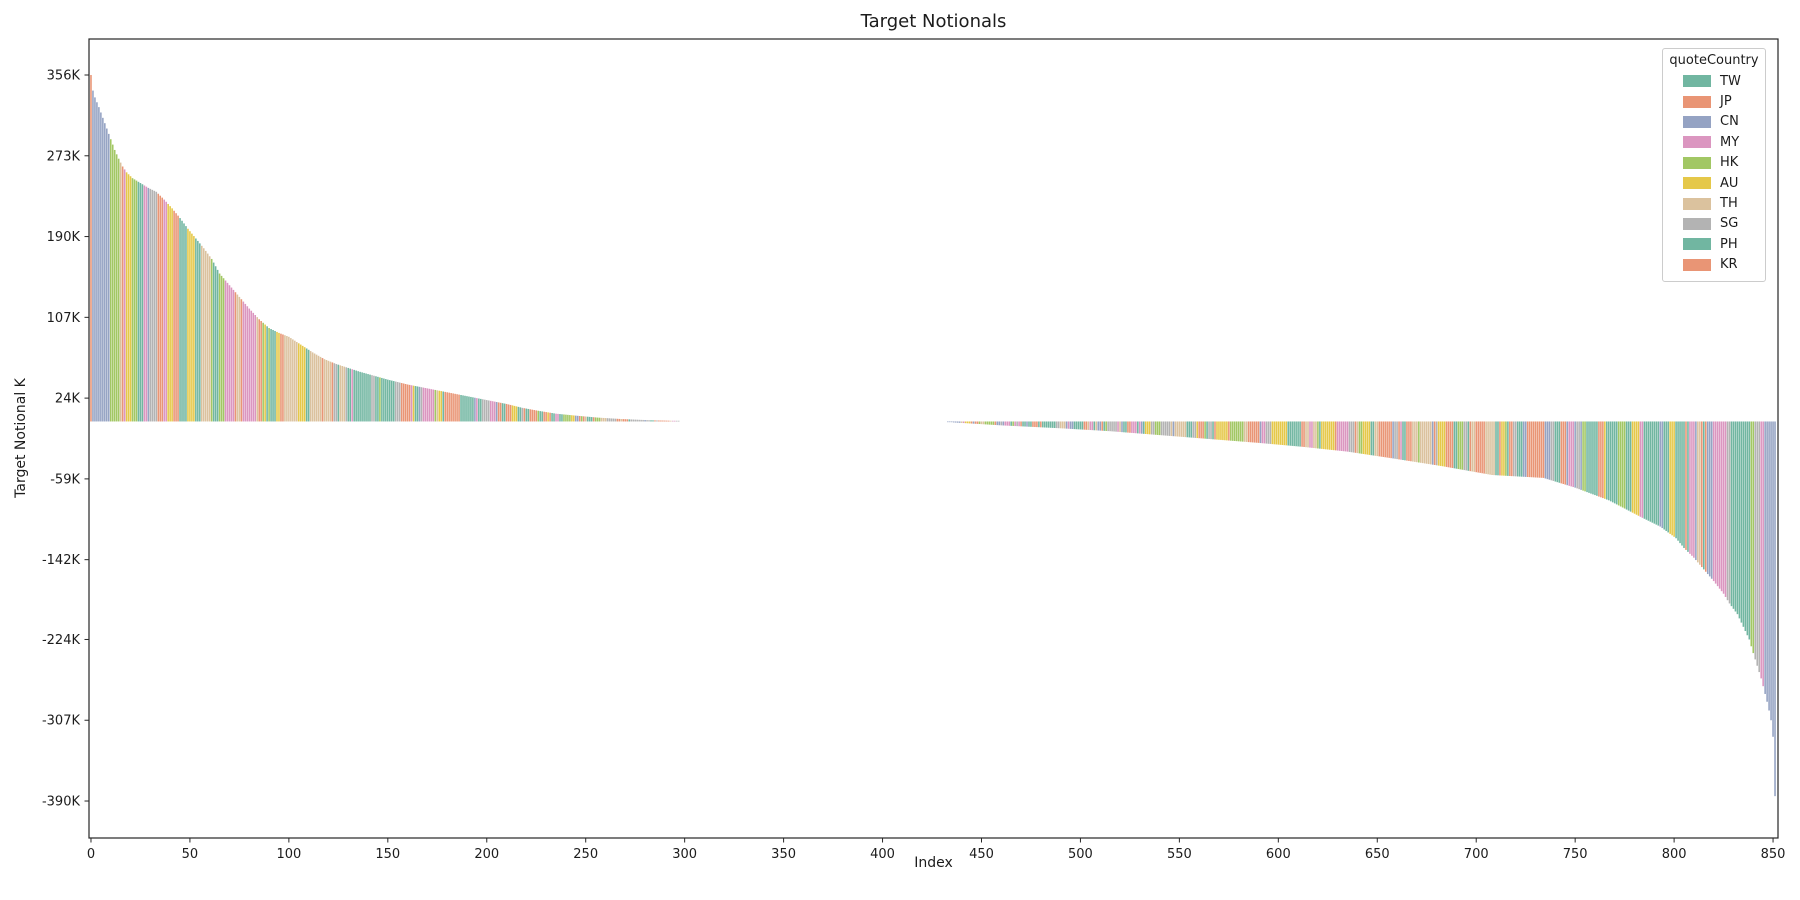 The image size is (1800, 900). What do you see at coordinates (288, 854) in the screenshot?
I see `x-tick-label: 100` at bounding box center [288, 854].